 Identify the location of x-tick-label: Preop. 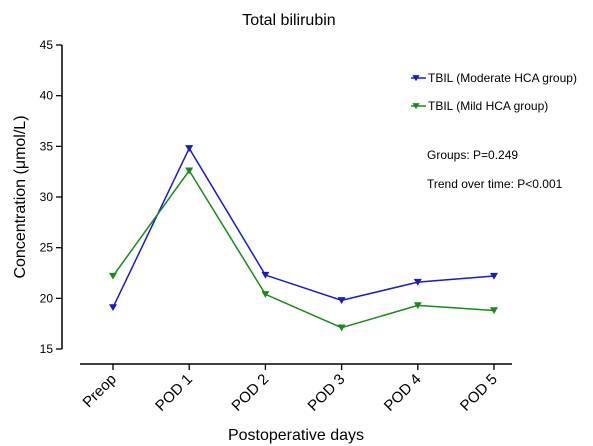
(100, 391).